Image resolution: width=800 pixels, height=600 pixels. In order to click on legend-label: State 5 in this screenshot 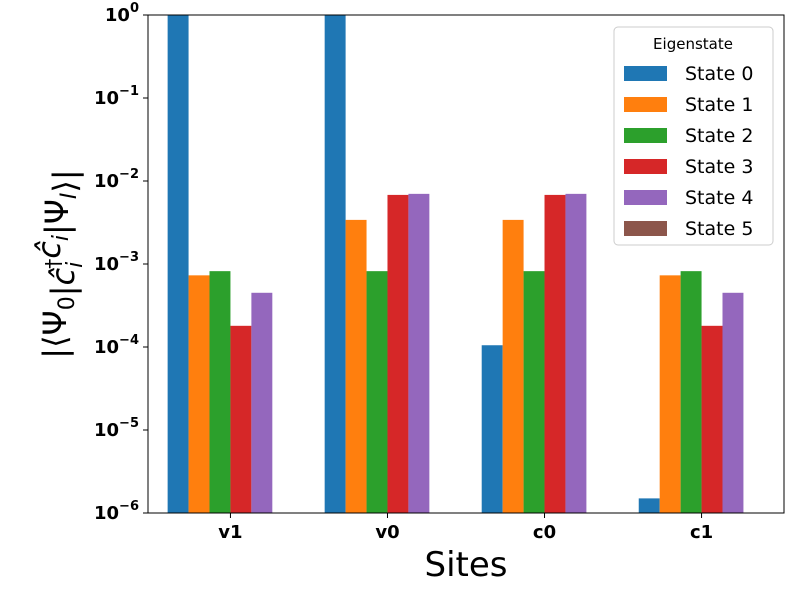, I will do `click(719, 229)`.